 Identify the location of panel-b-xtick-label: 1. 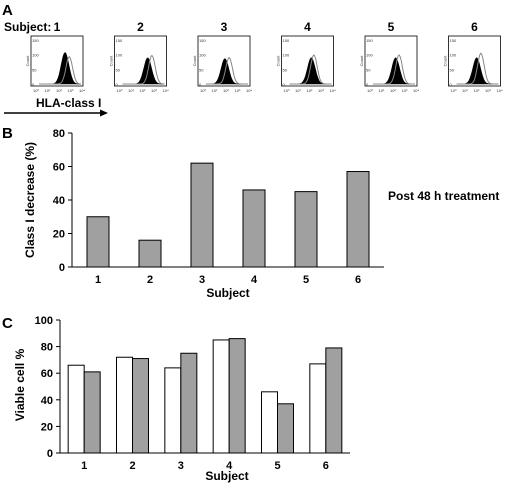
(98, 280).